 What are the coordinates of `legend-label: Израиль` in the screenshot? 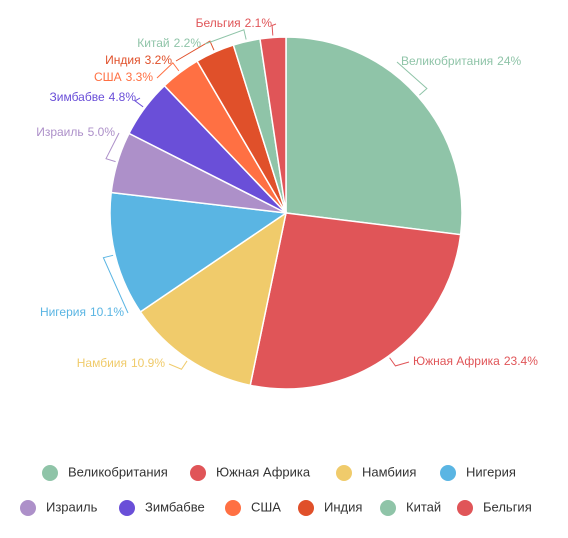 It's located at (72, 506).